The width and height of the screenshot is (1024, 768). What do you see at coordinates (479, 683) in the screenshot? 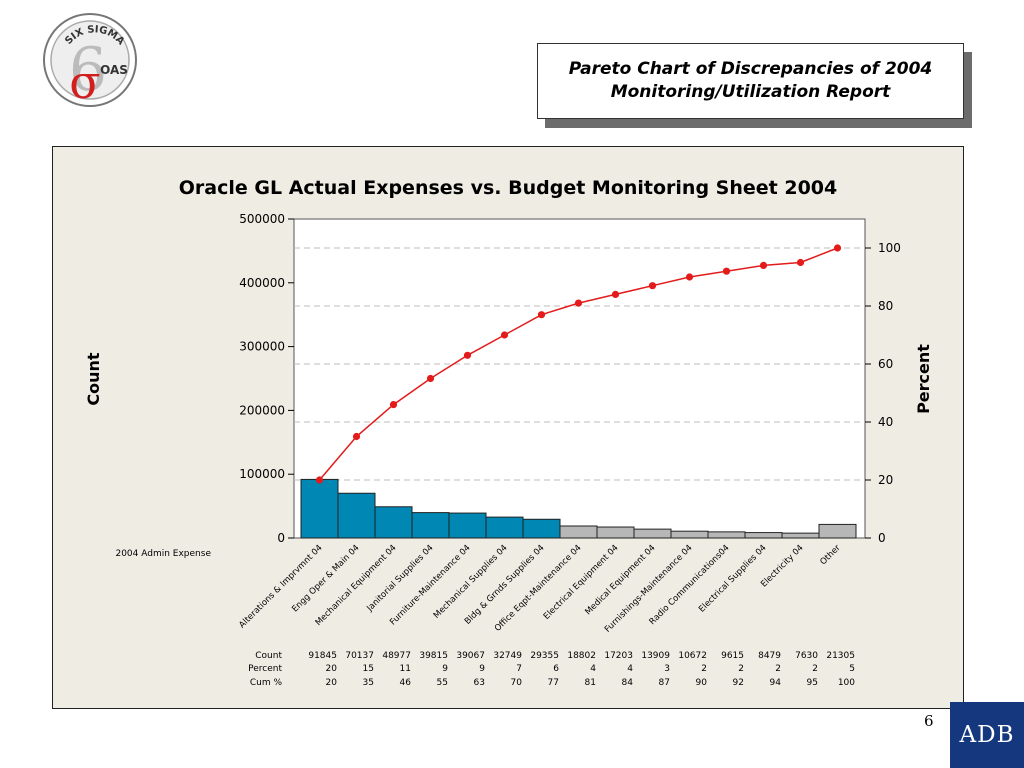
I see `table-cell-cum: 63` at bounding box center [479, 683].